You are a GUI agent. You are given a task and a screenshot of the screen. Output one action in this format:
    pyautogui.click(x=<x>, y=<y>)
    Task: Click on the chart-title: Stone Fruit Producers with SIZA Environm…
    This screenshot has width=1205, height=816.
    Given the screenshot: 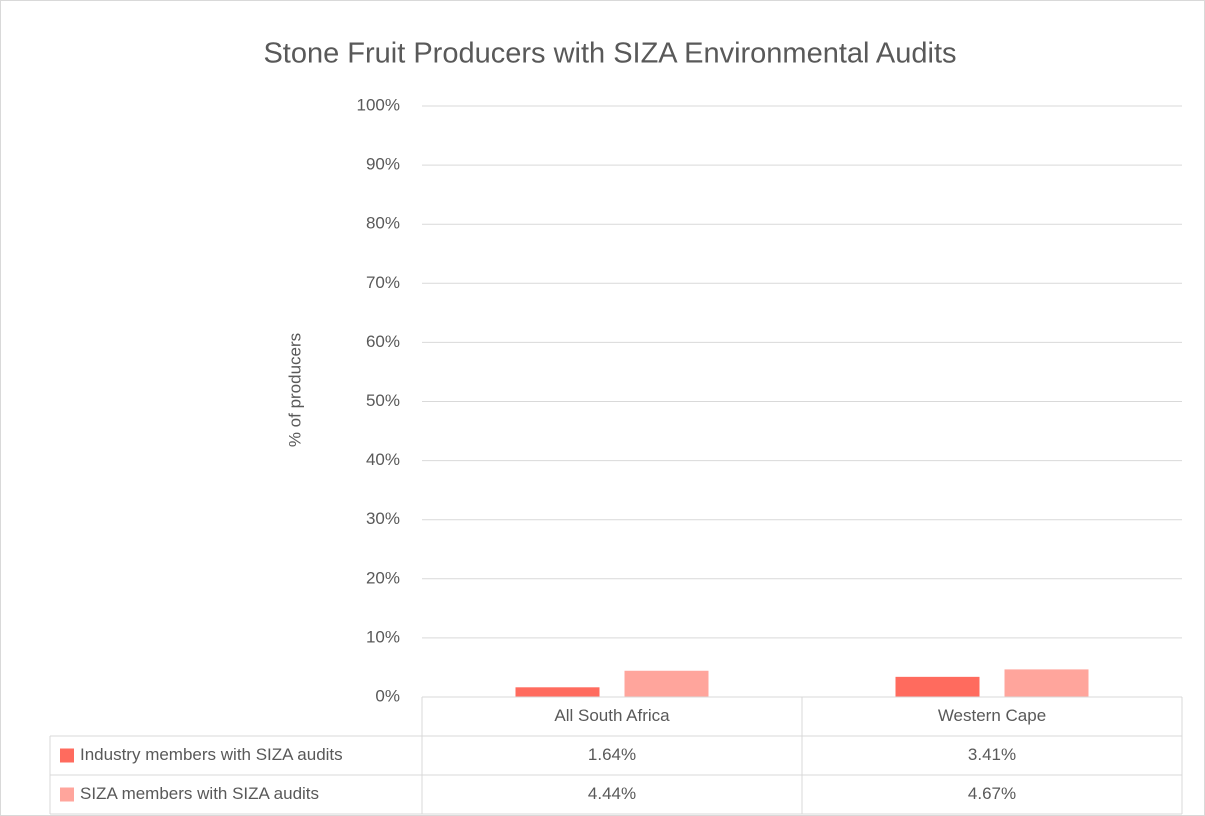 What is the action you would take?
    pyautogui.click(x=609, y=54)
    